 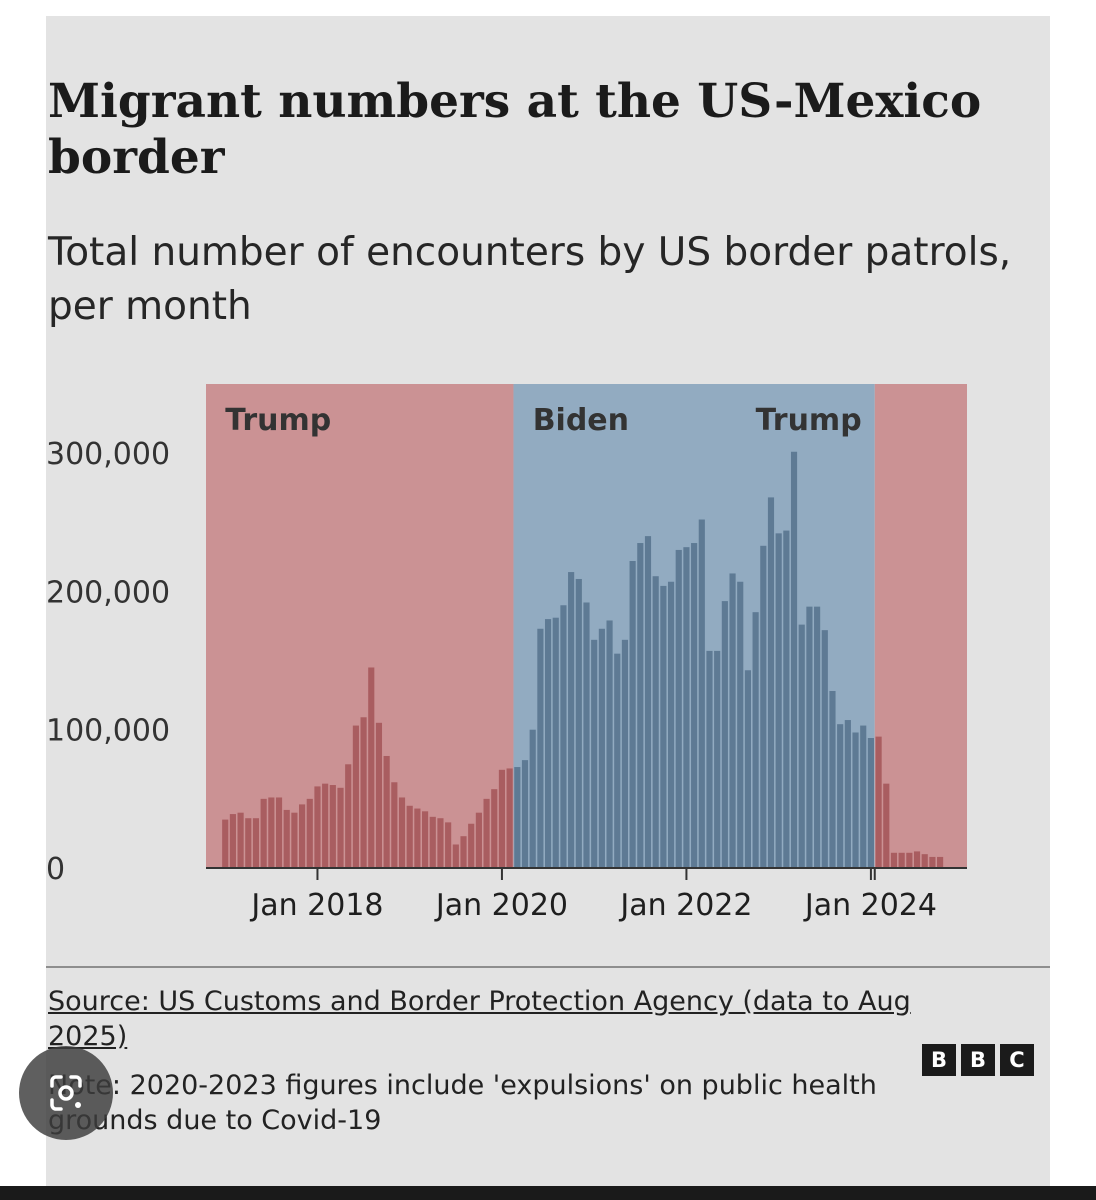 What do you see at coordinates (501, 905) in the screenshot?
I see `x-tick-label: Jan 2020` at bounding box center [501, 905].